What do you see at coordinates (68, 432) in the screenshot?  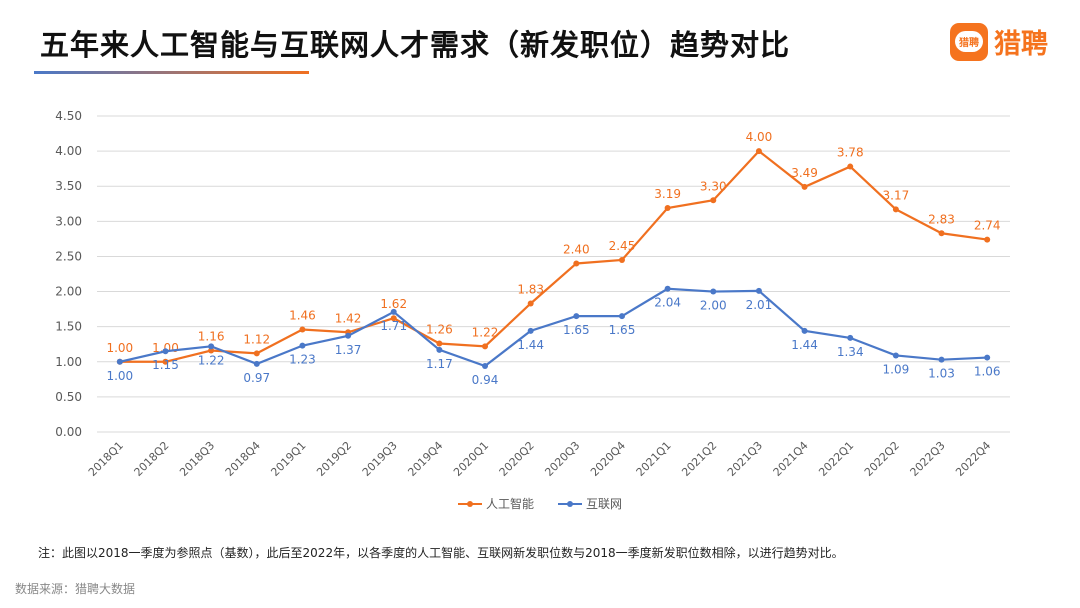 I see `y-tick-label: 0.00` at bounding box center [68, 432].